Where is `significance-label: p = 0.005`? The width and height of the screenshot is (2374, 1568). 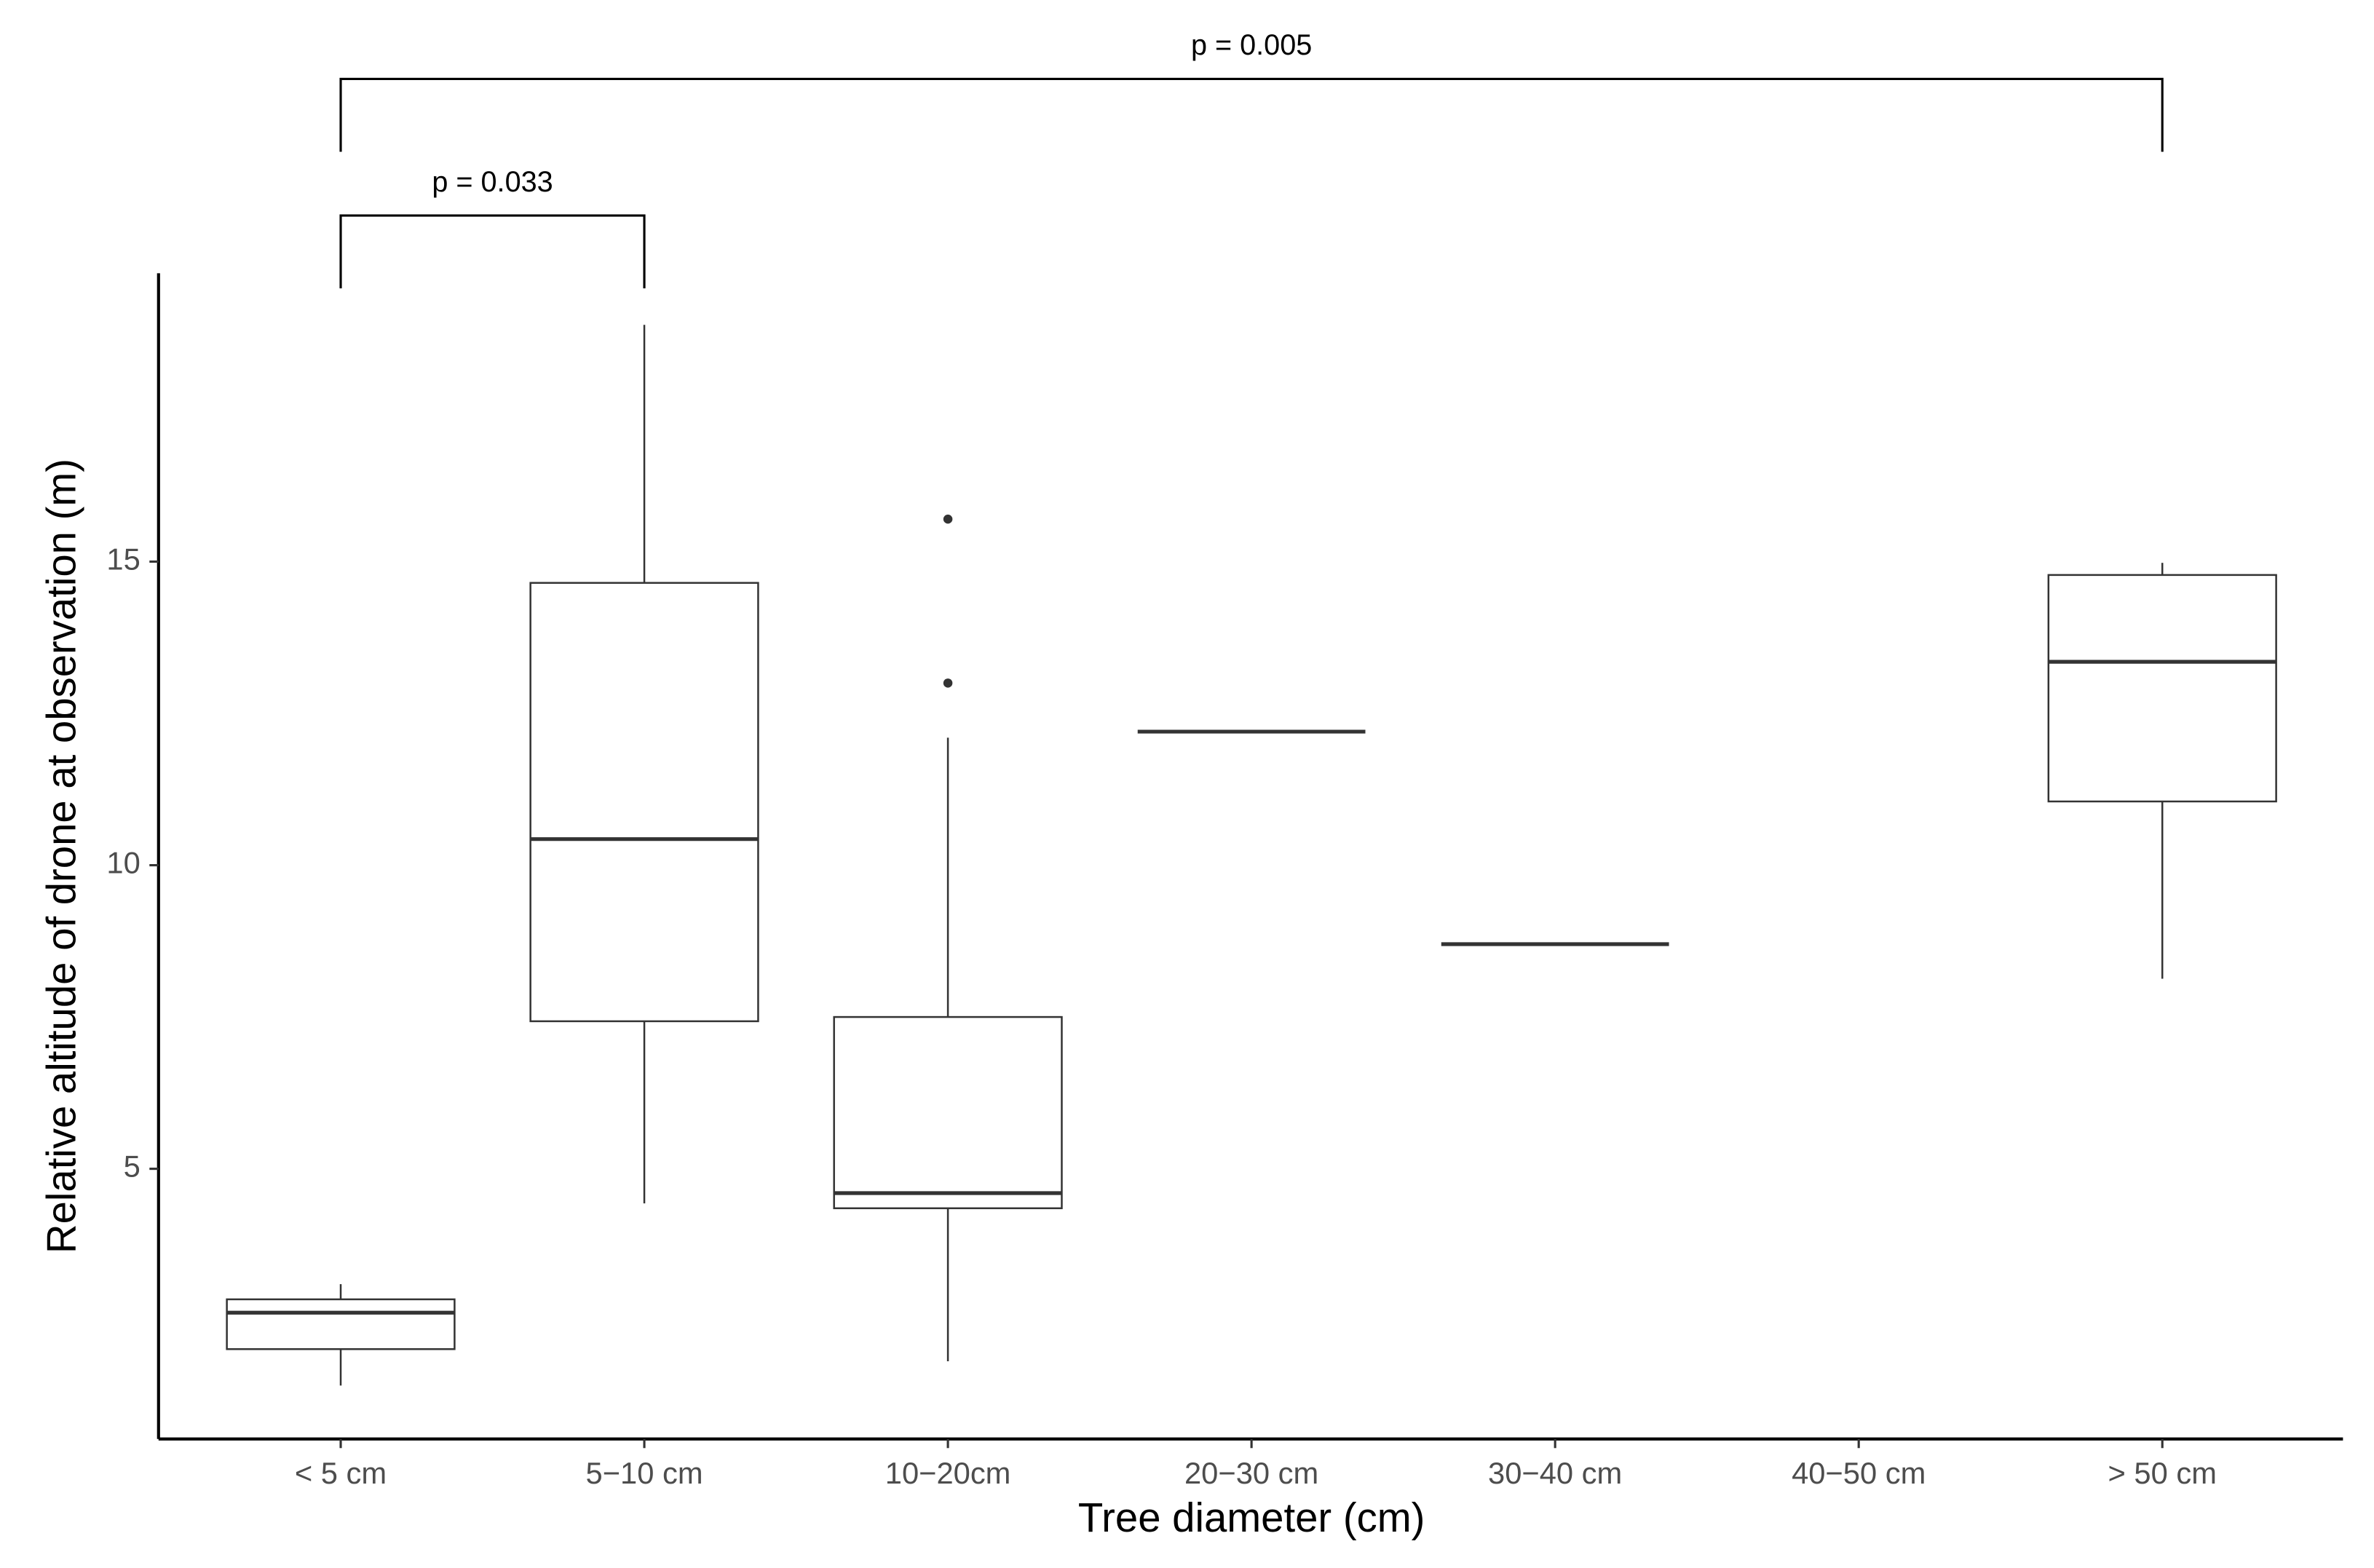 significance-label: p = 0.005 is located at coordinates (1251, 45).